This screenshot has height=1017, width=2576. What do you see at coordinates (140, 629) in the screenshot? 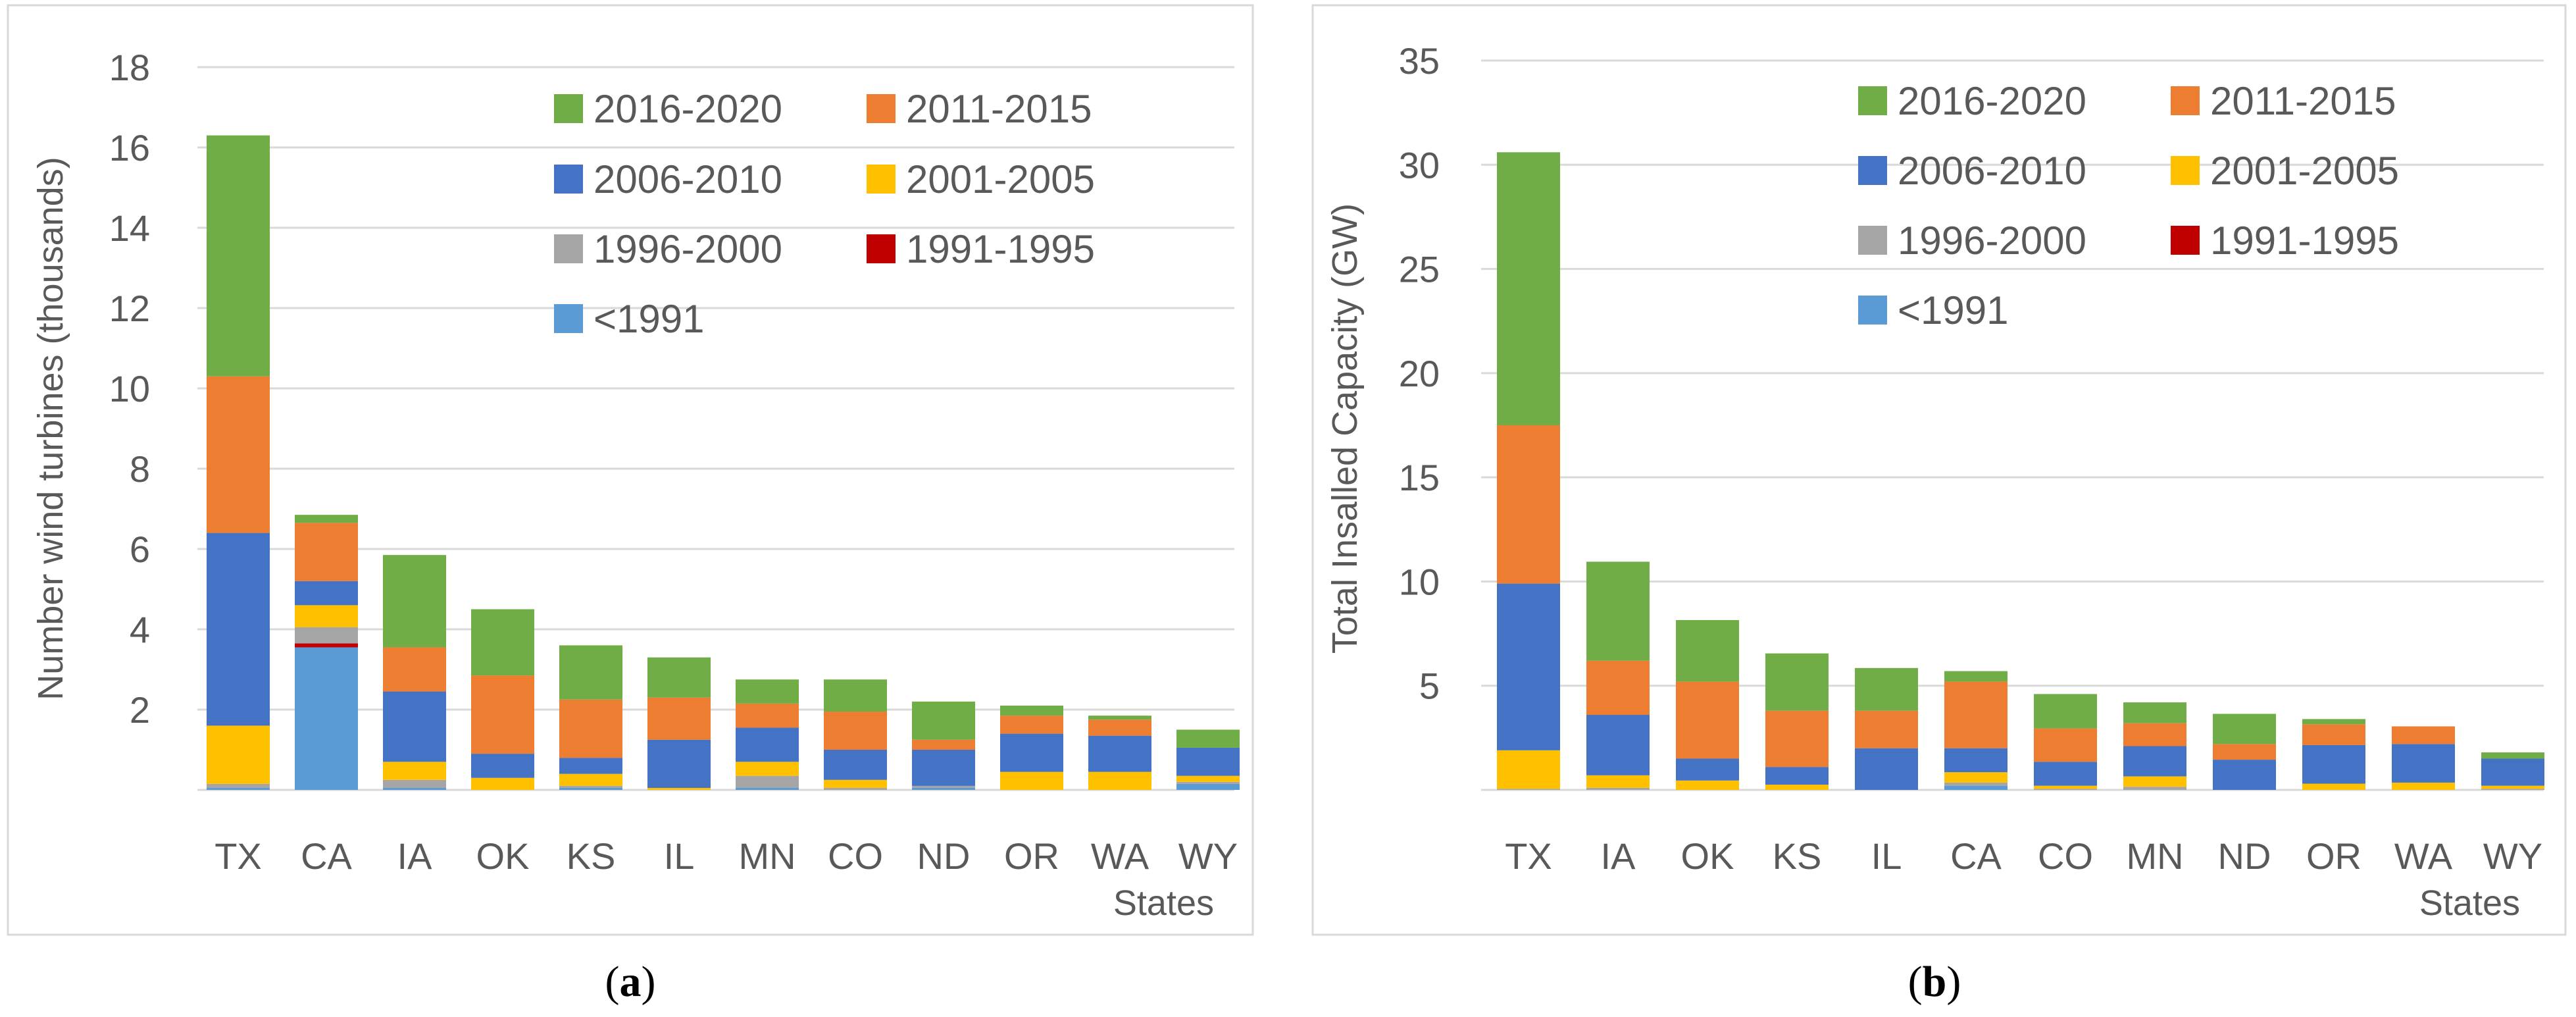
I see `y-tick-label: 4` at bounding box center [140, 629].